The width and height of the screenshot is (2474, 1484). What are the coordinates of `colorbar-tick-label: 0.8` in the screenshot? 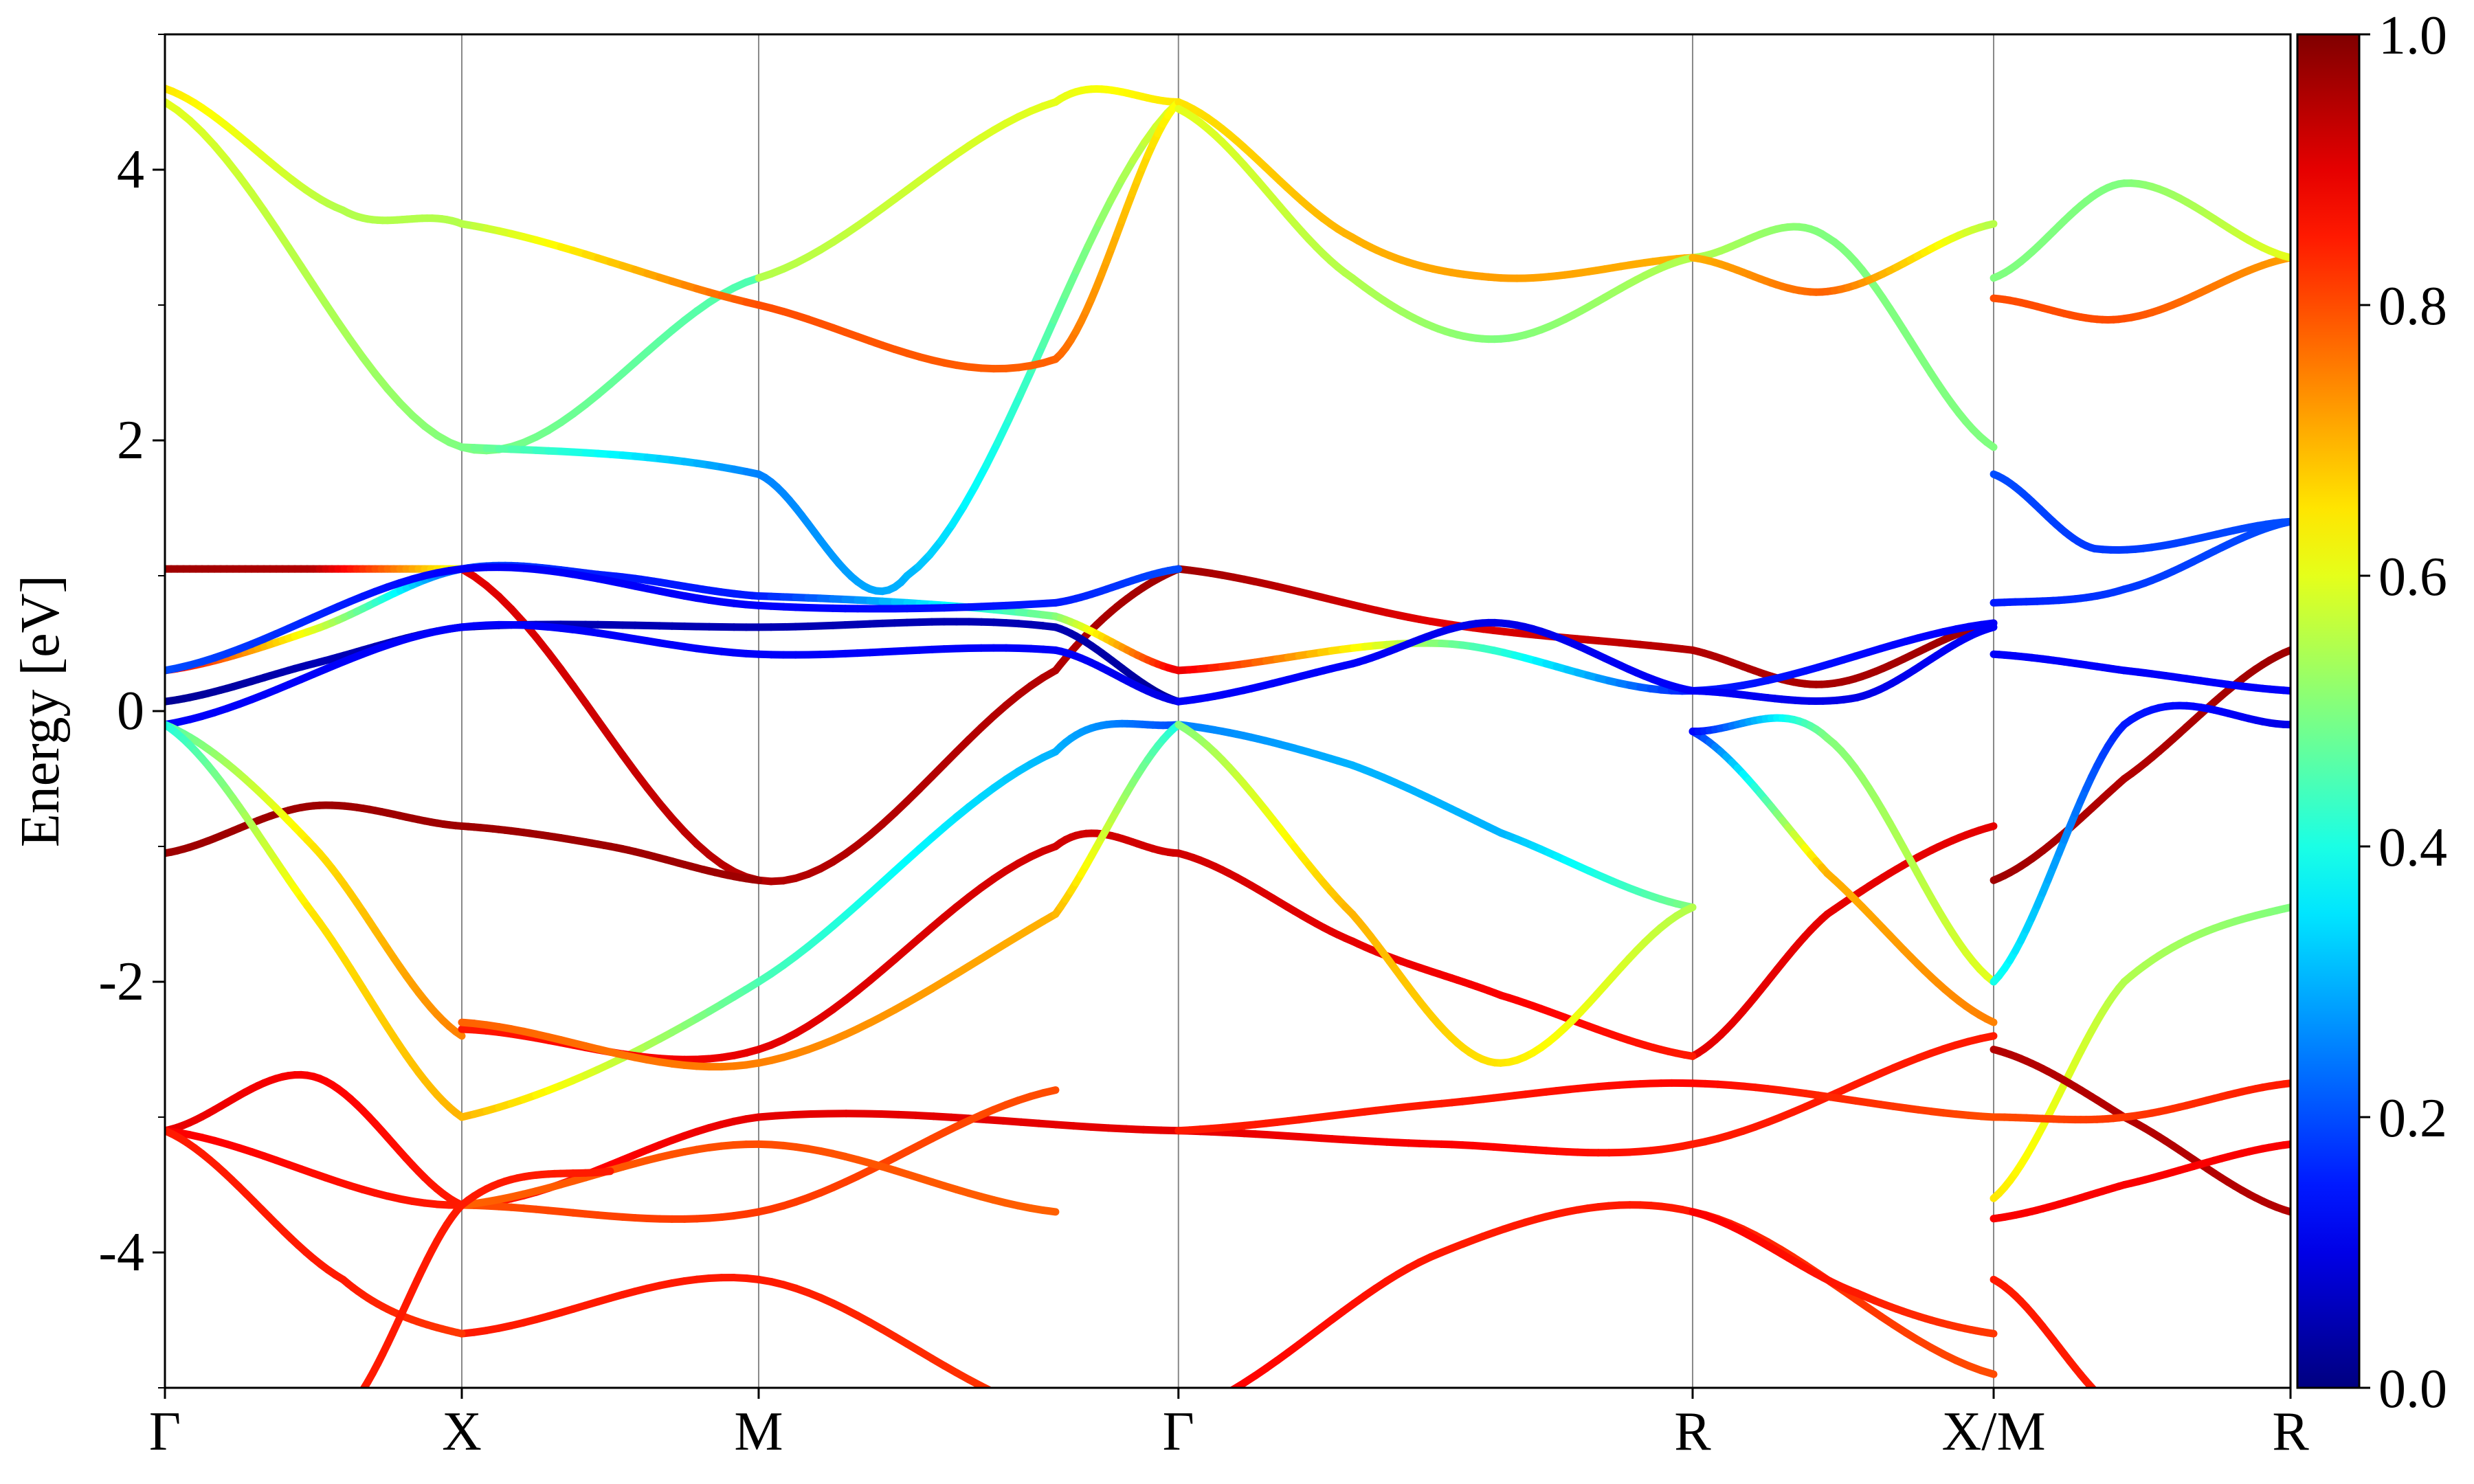 It's located at (2412, 306).